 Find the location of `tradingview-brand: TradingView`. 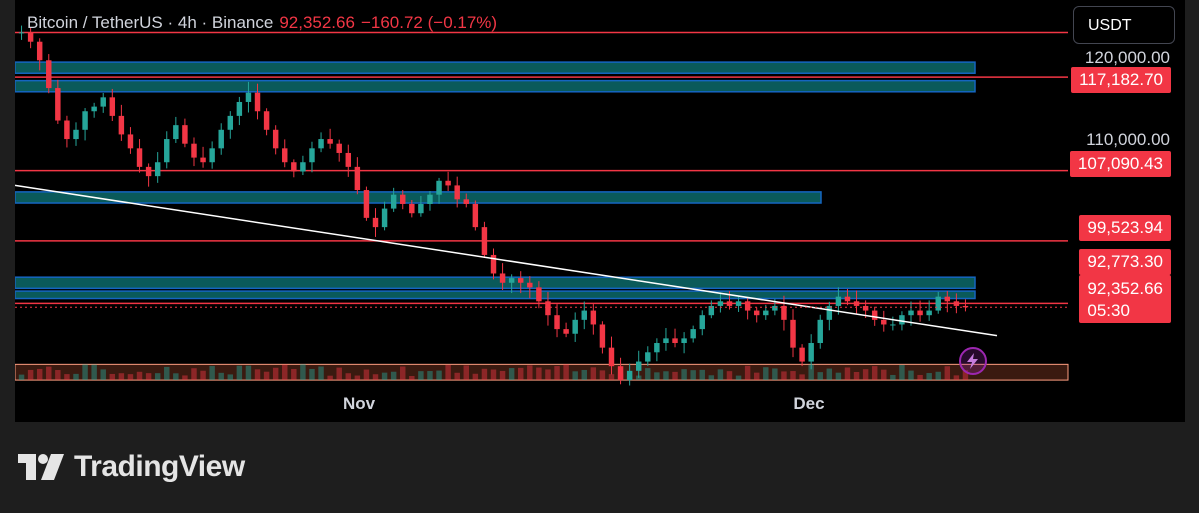

tradingview-brand: TradingView is located at coordinates (131, 467).